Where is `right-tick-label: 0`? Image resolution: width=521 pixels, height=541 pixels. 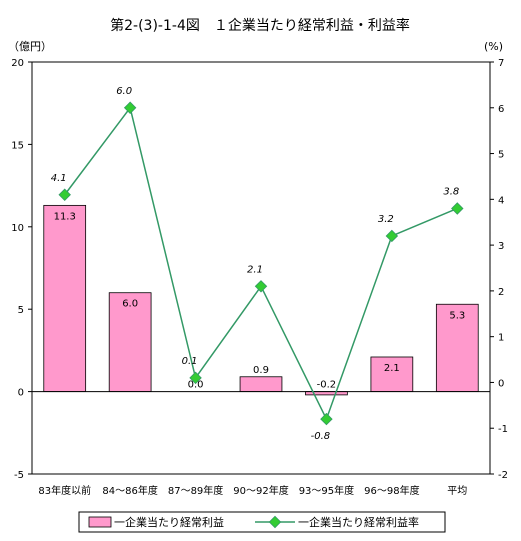 right-tick-label: 0 is located at coordinates (501, 383).